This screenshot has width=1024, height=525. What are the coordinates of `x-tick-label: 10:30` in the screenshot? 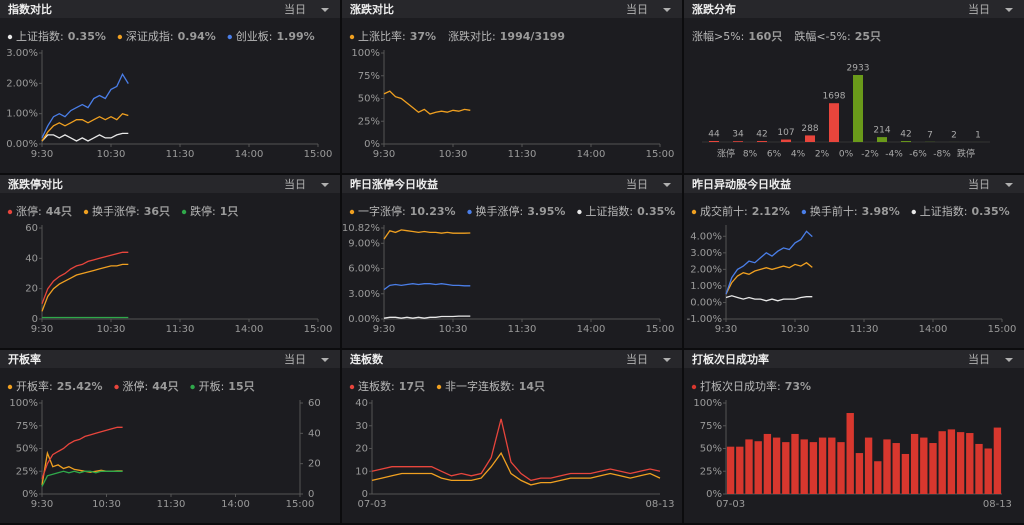 It's located at (795, 329).